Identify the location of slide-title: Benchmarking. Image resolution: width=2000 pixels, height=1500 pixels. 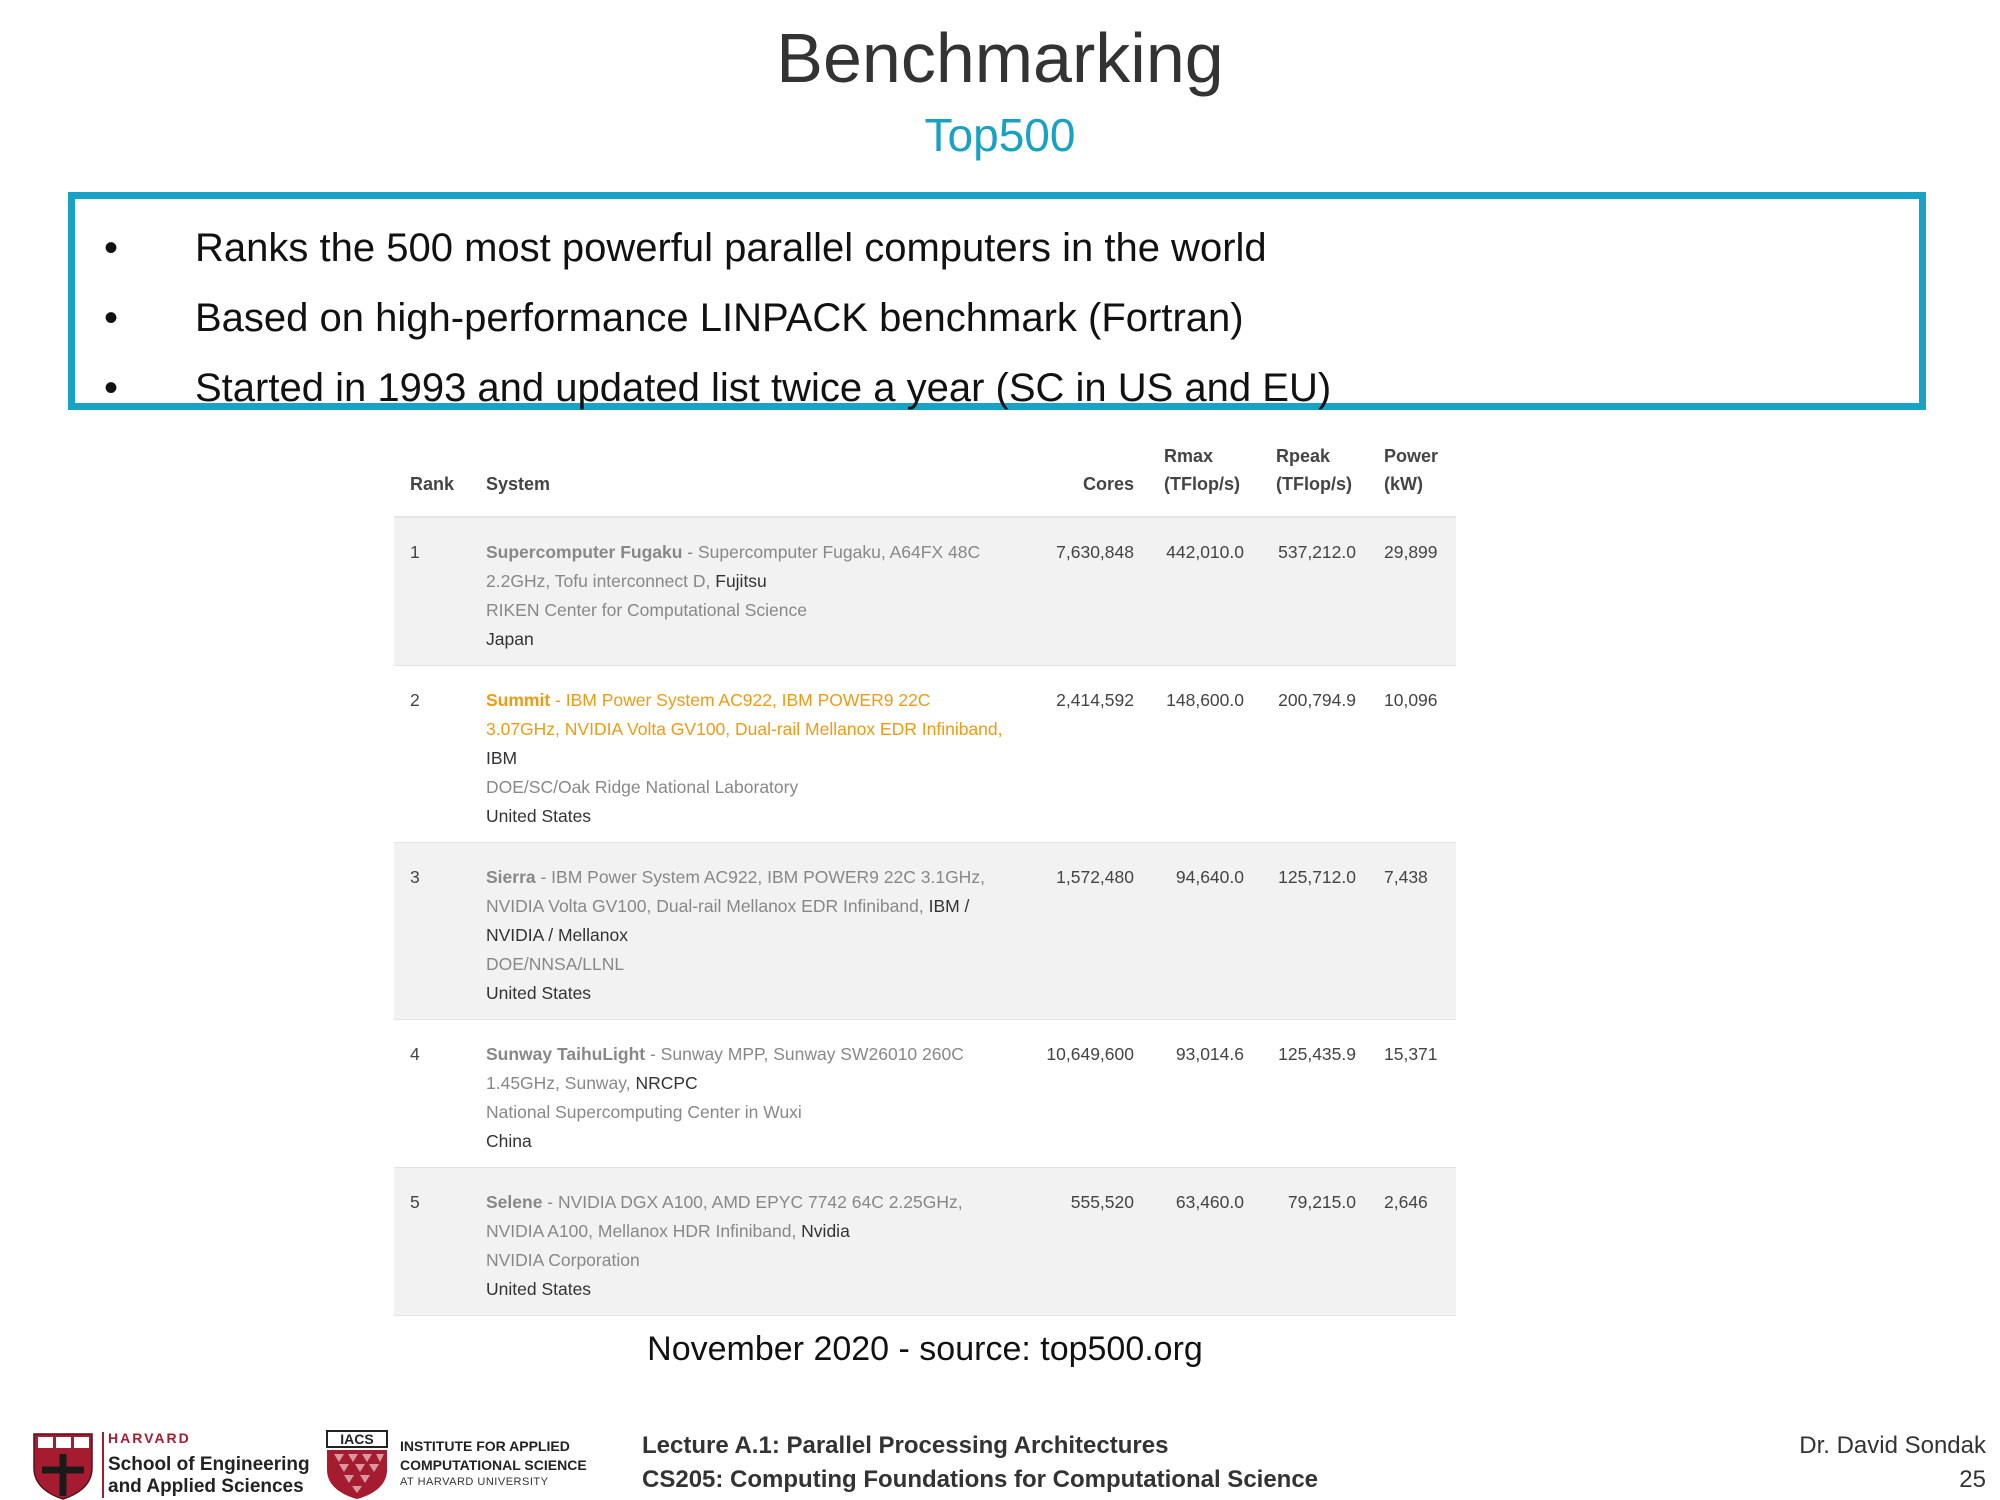
(1000, 58).